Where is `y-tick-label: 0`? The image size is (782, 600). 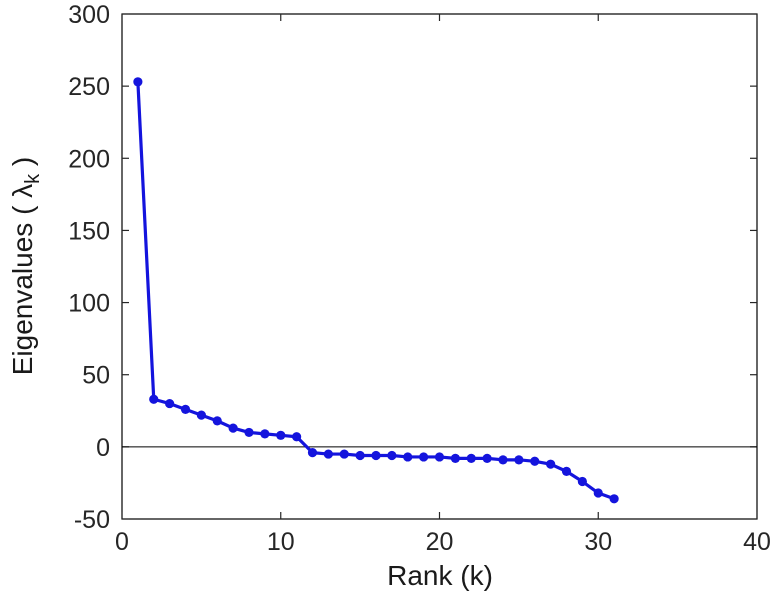 y-tick-label: 0 is located at coordinates (103, 448).